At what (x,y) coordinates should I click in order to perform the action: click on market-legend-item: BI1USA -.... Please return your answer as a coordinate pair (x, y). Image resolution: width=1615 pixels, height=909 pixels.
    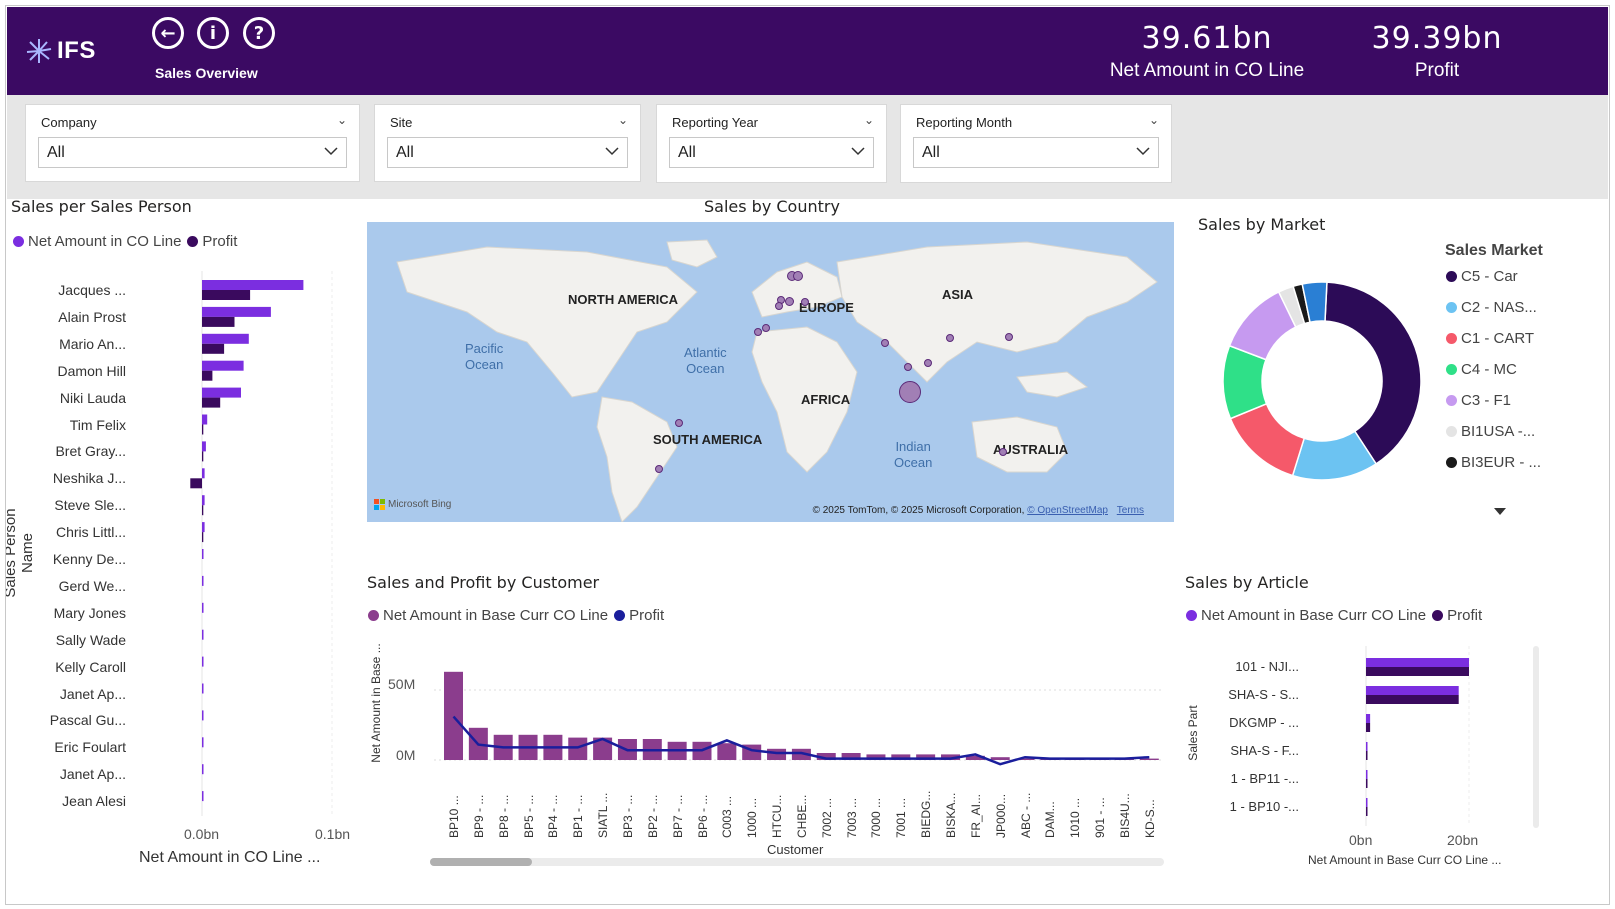
    Looking at the image, I should click on (1490, 431).